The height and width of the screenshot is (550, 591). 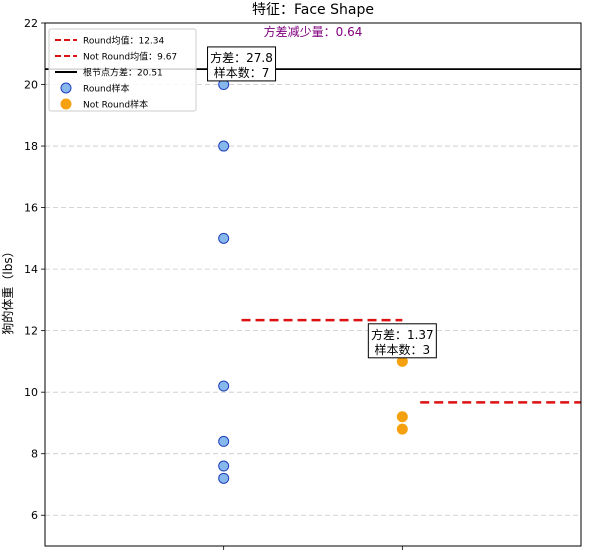 What do you see at coordinates (124, 41) in the screenshot?
I see `legend-label: Round均值：12.34` at bounding box center [124, 41].